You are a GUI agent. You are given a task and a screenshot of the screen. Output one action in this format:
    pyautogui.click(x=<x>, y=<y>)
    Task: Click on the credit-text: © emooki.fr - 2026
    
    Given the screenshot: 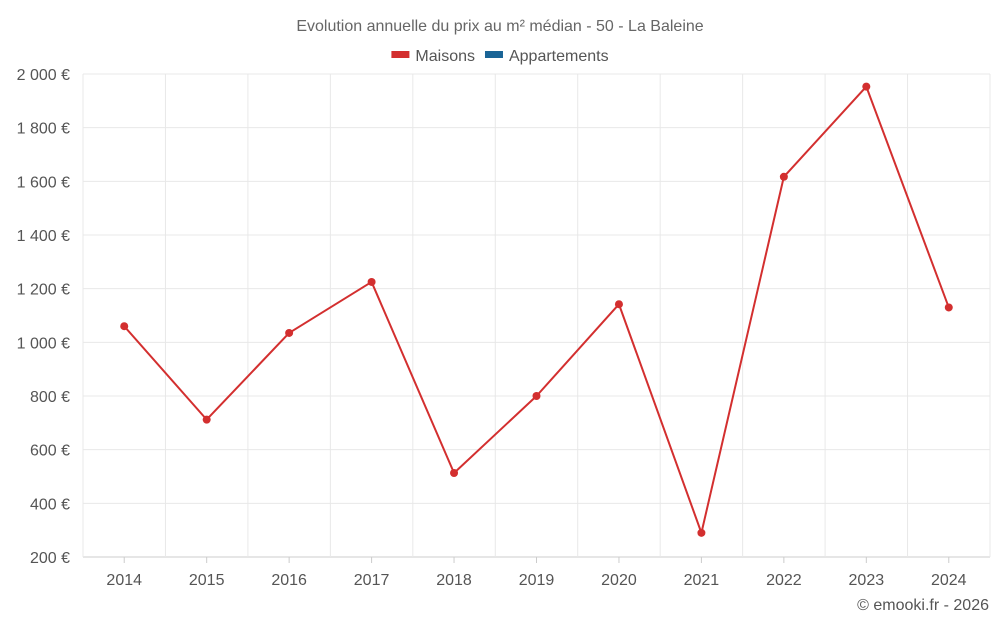 What is the action you would take?
    pyautogui.click(x=923, y=605)
    